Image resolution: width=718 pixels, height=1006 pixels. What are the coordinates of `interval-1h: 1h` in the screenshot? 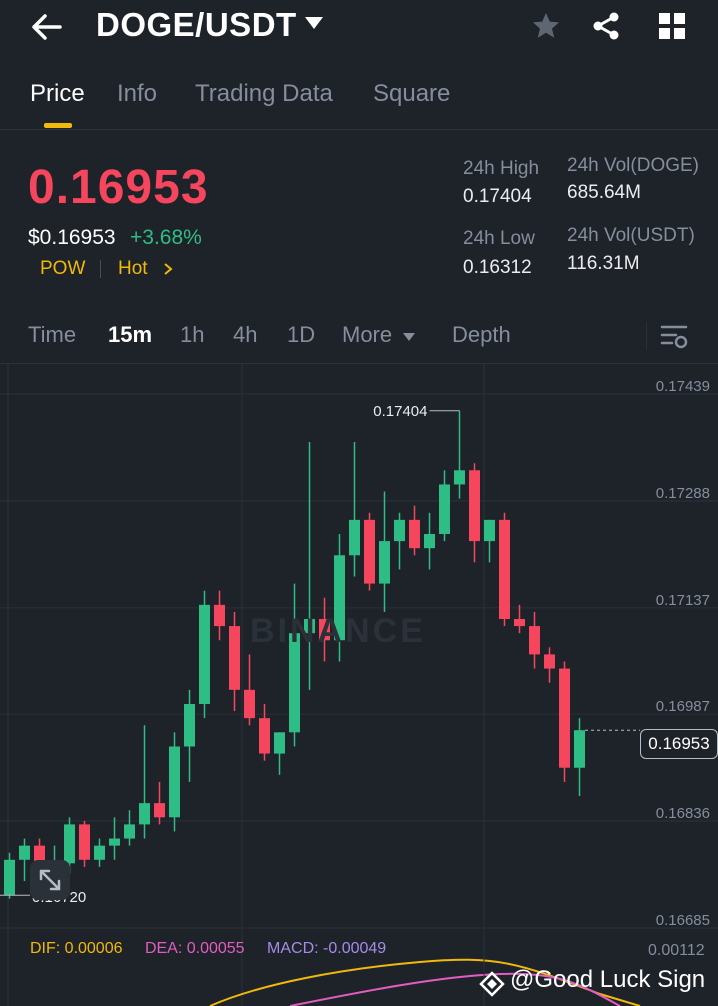 It's located at (192, 334).